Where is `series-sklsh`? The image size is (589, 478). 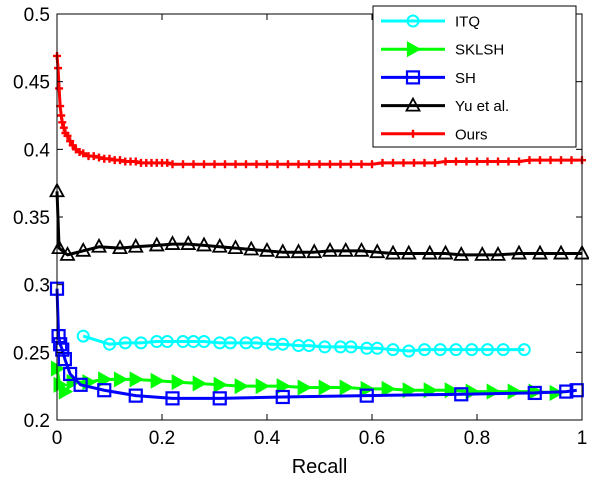 series-sklsh is located at coordinates (307, 380).